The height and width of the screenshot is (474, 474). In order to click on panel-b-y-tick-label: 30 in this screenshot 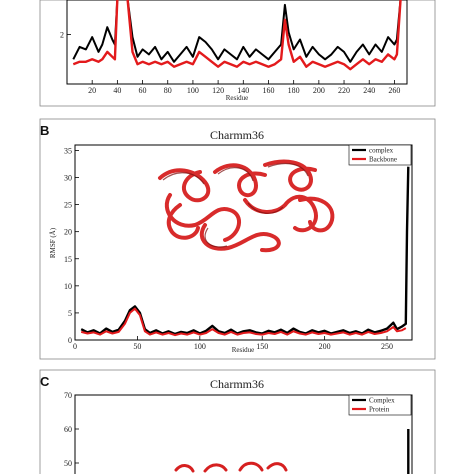, I will do `click(68, 178)`.